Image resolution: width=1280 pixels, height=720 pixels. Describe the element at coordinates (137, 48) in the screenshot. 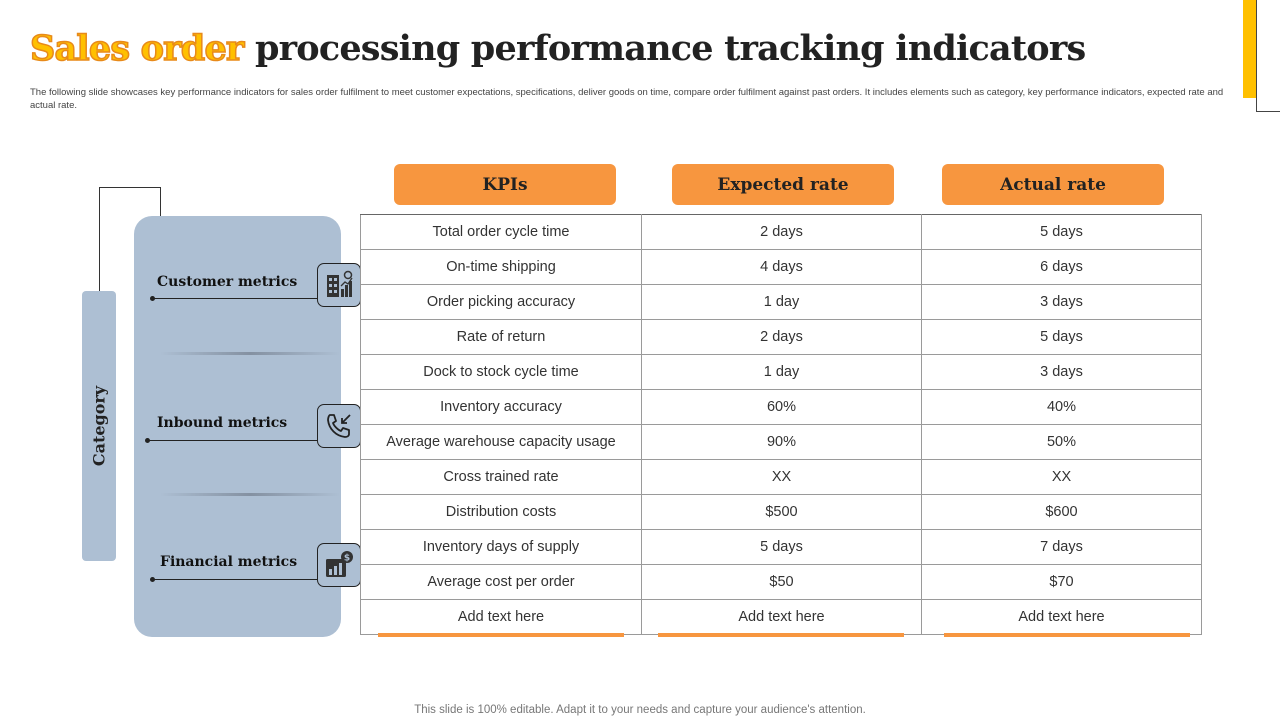

I see `page-title-accent: Sales order` at that location.